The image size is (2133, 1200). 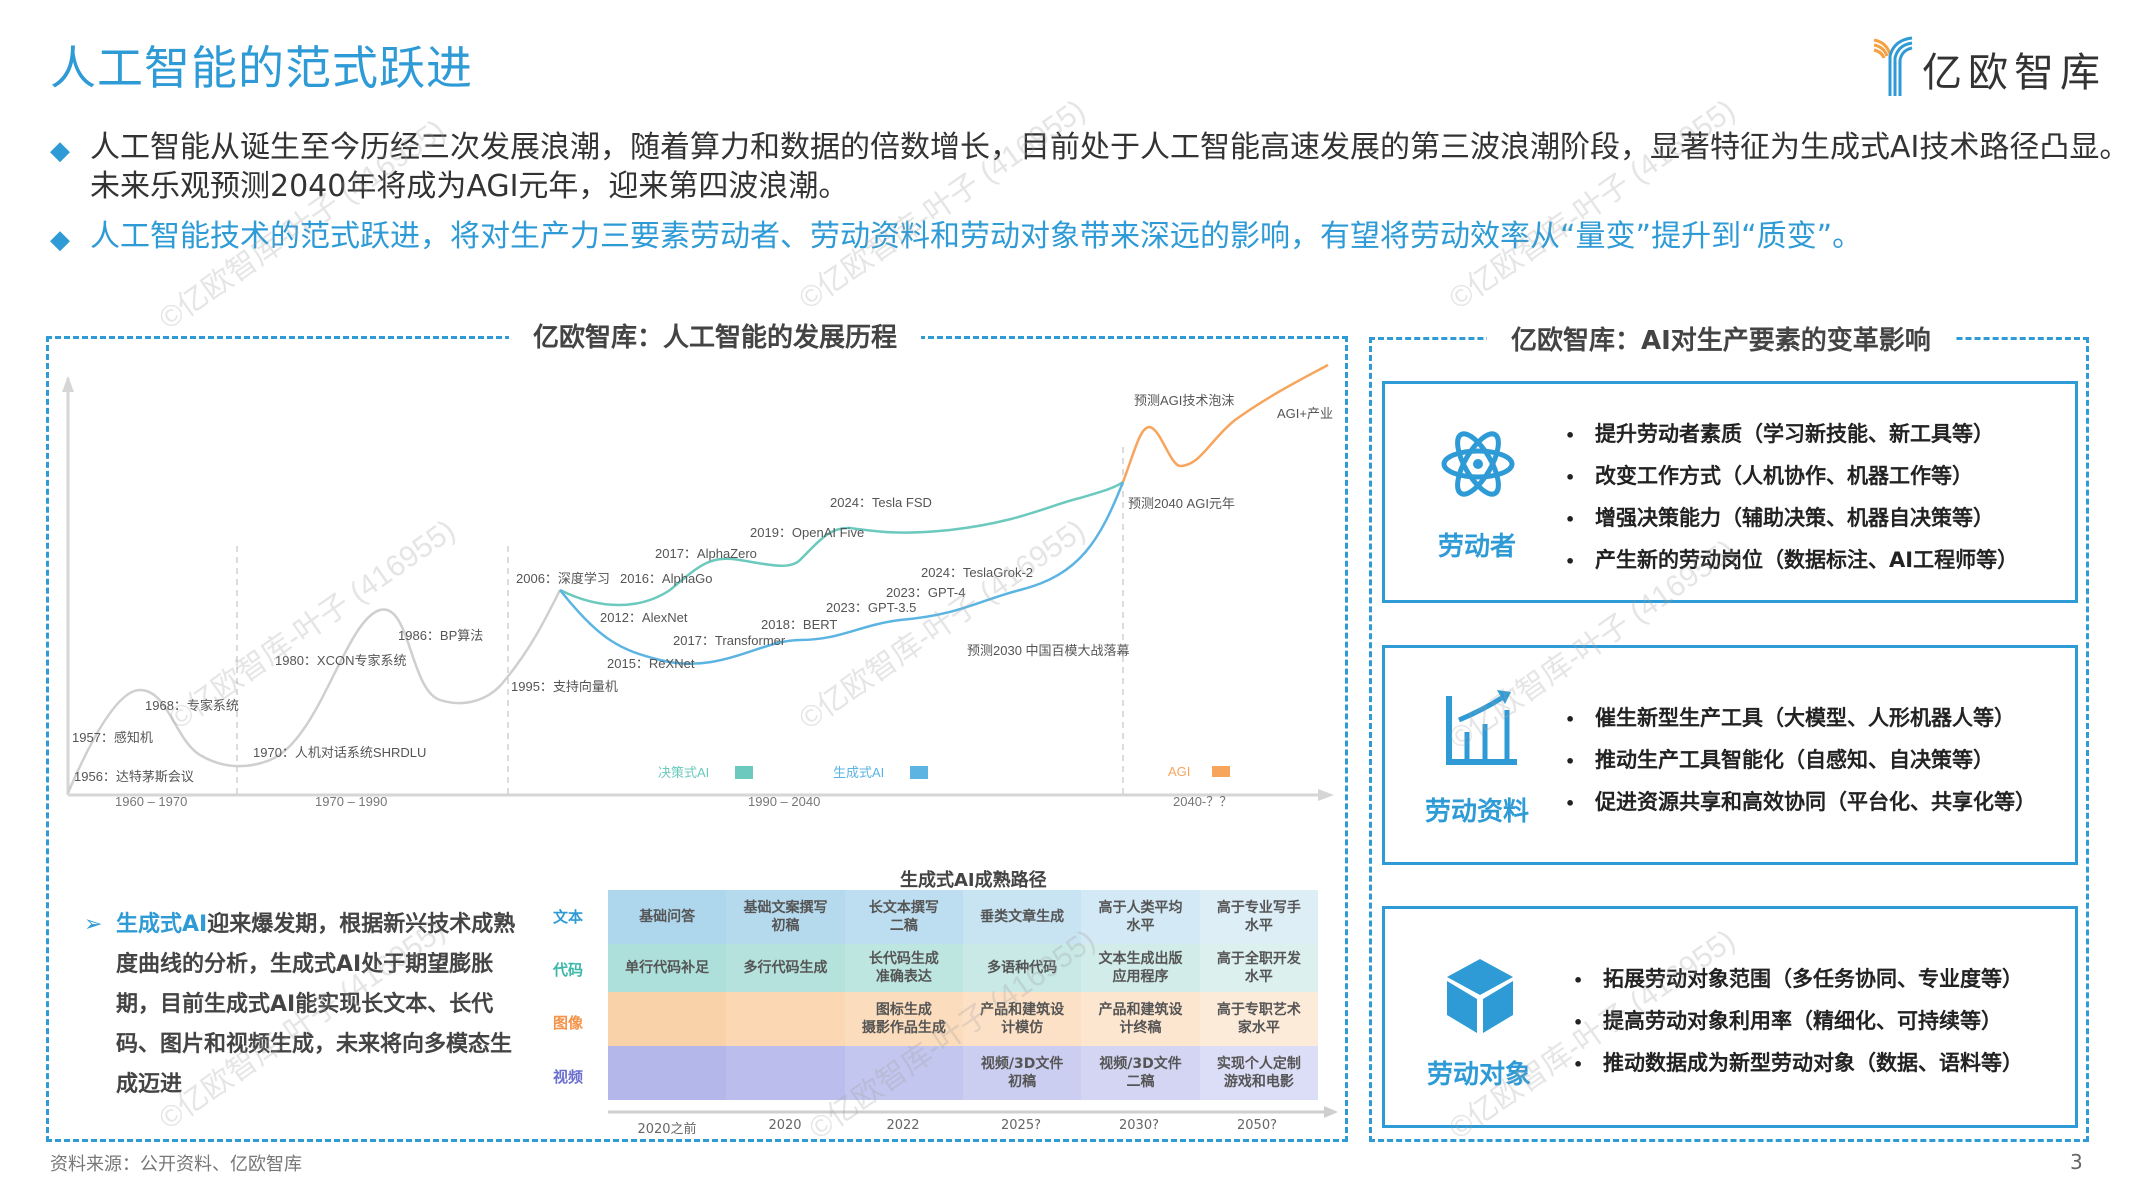 What do you see at coordinates (1791, 561) in the screenshot?
I see `list-item: 产生新的劳动岗位（数据标注、AI工程师等）` at bounding box center [1791, 561].